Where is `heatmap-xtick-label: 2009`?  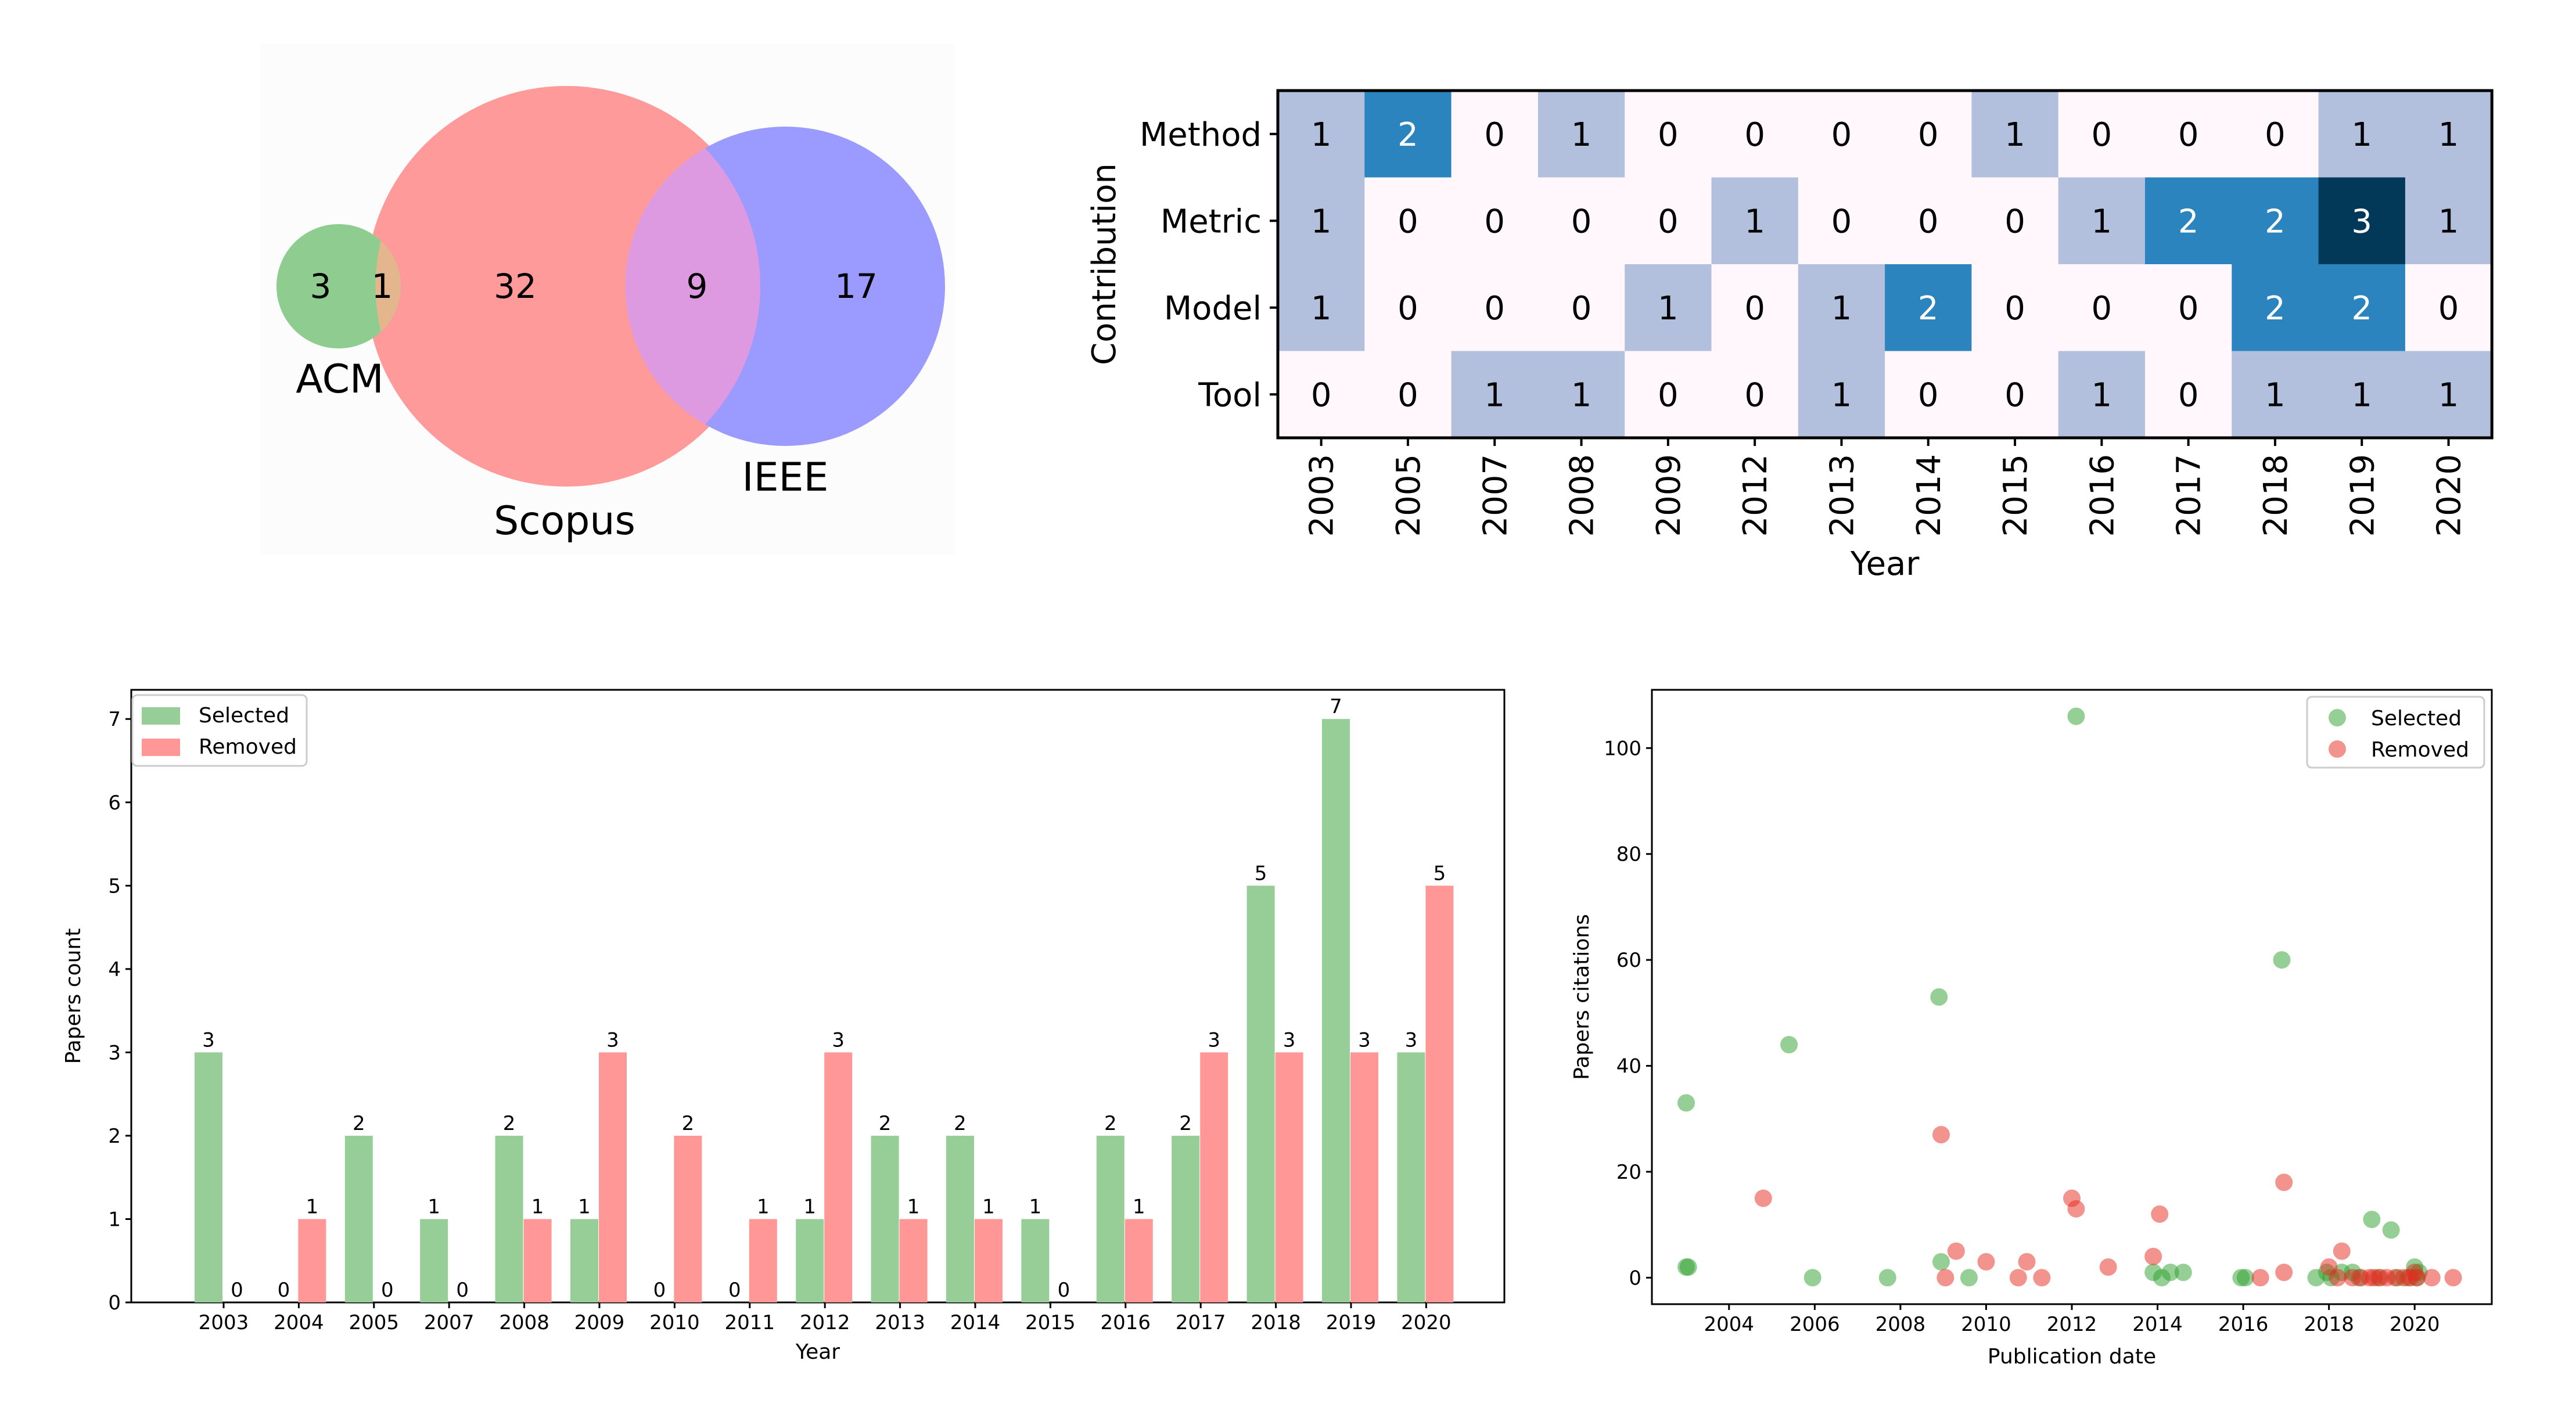 heatmap-xtick-label: 2009 is located at coordinates (1669, 496).